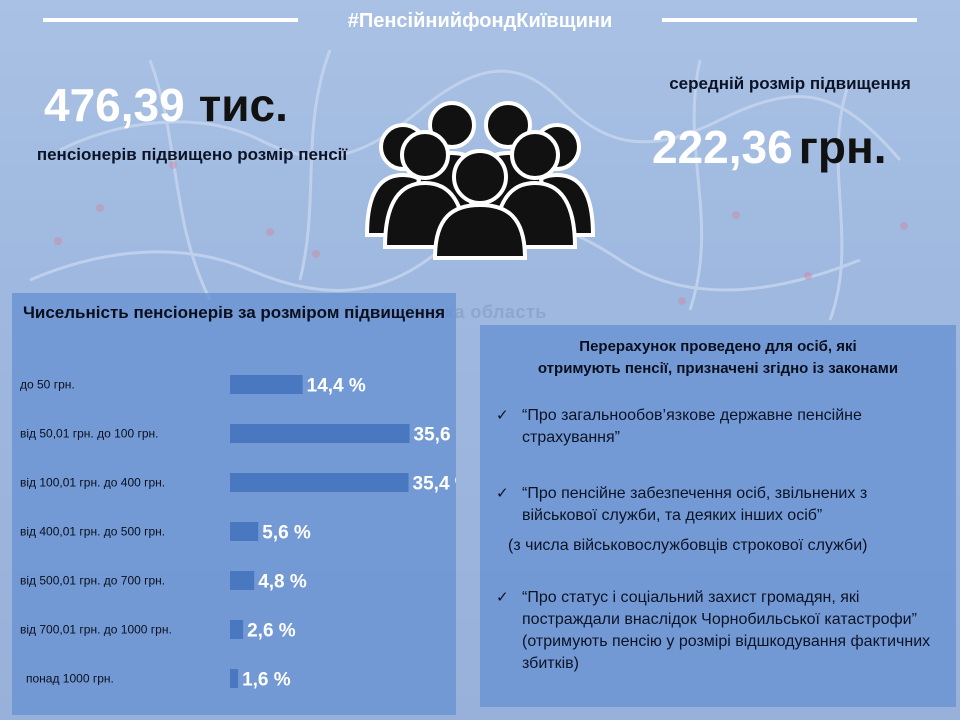 This screenshot has height=720, width=960. I want to click on header-line-left, so click(170, 20).